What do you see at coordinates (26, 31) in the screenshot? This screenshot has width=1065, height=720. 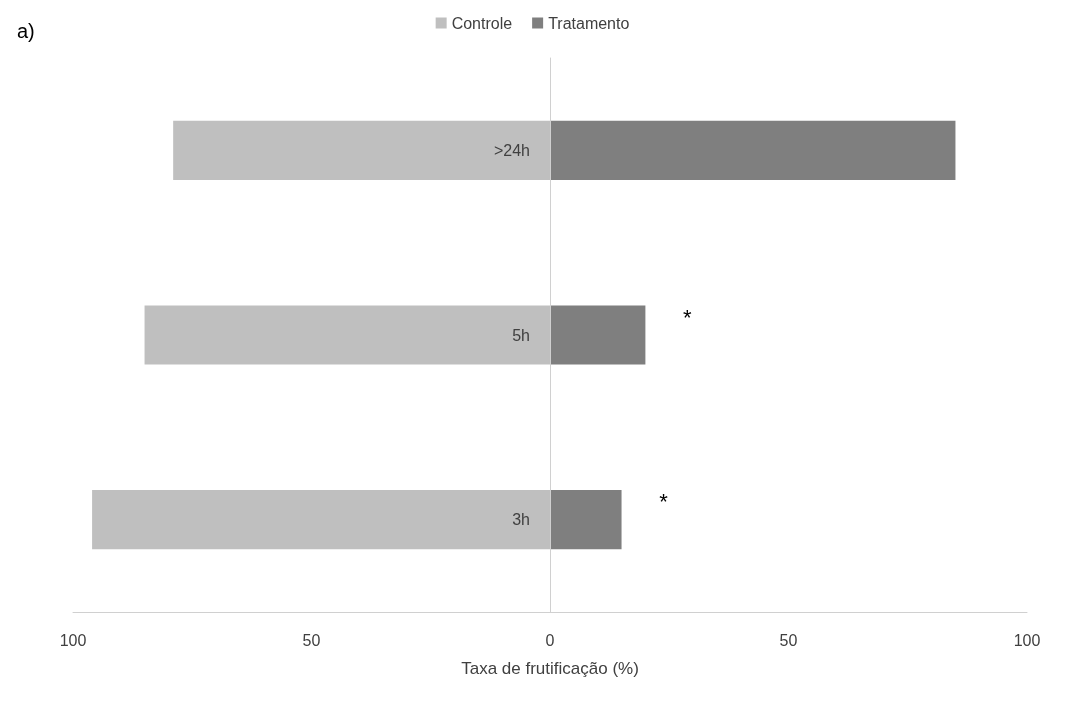 I see `chart-title: a)` at bounding box center [26, 31].